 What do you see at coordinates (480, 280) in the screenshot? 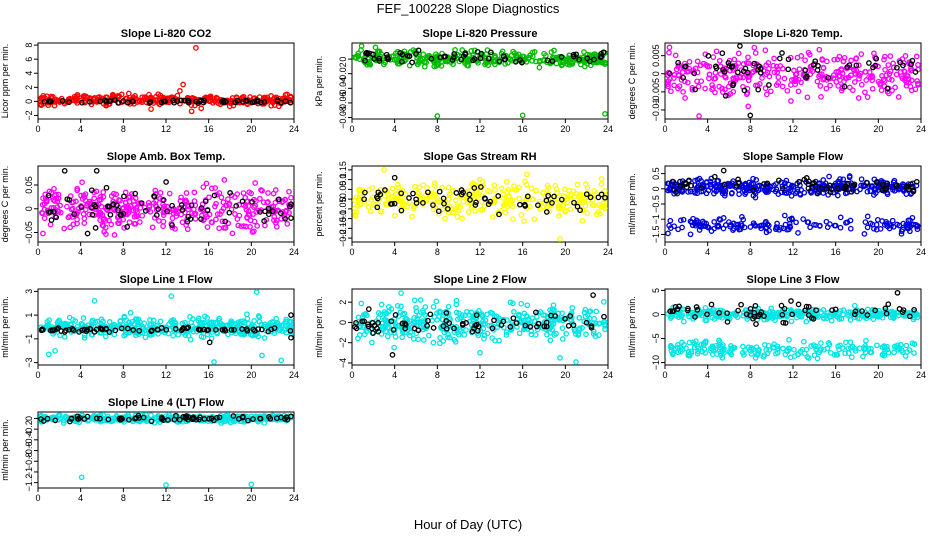
I see `panel-title: Slope Line 2 Flow` at bounding box center [480, 280].